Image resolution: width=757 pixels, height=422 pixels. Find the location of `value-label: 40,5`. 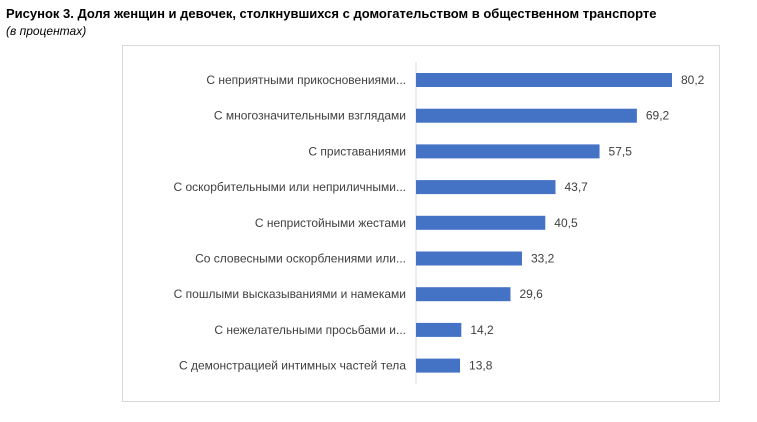

value-label: 40,5 is located at coordinates (566, 223).